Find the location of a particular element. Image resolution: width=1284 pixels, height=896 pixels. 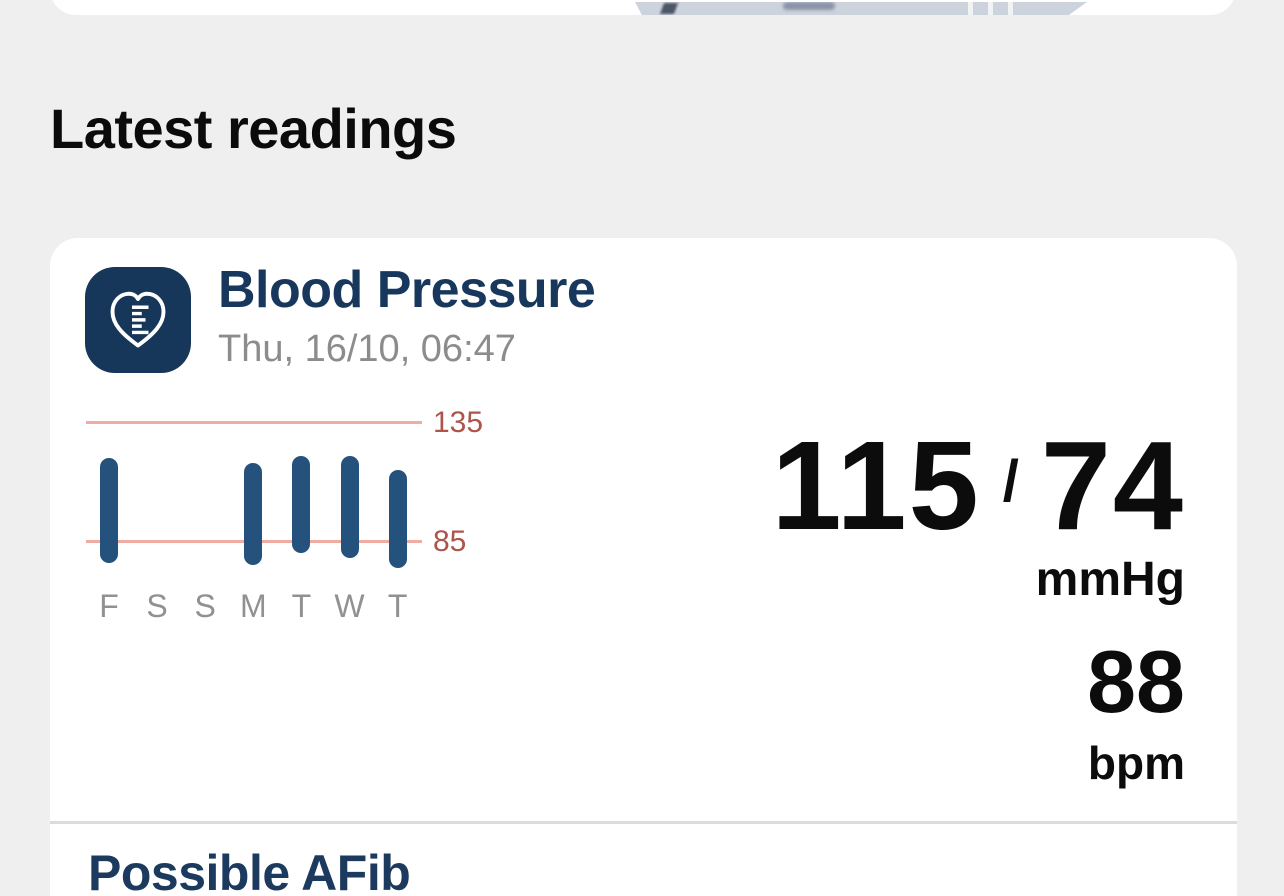

device-photo-fragment is located at coordinates (861, 8).